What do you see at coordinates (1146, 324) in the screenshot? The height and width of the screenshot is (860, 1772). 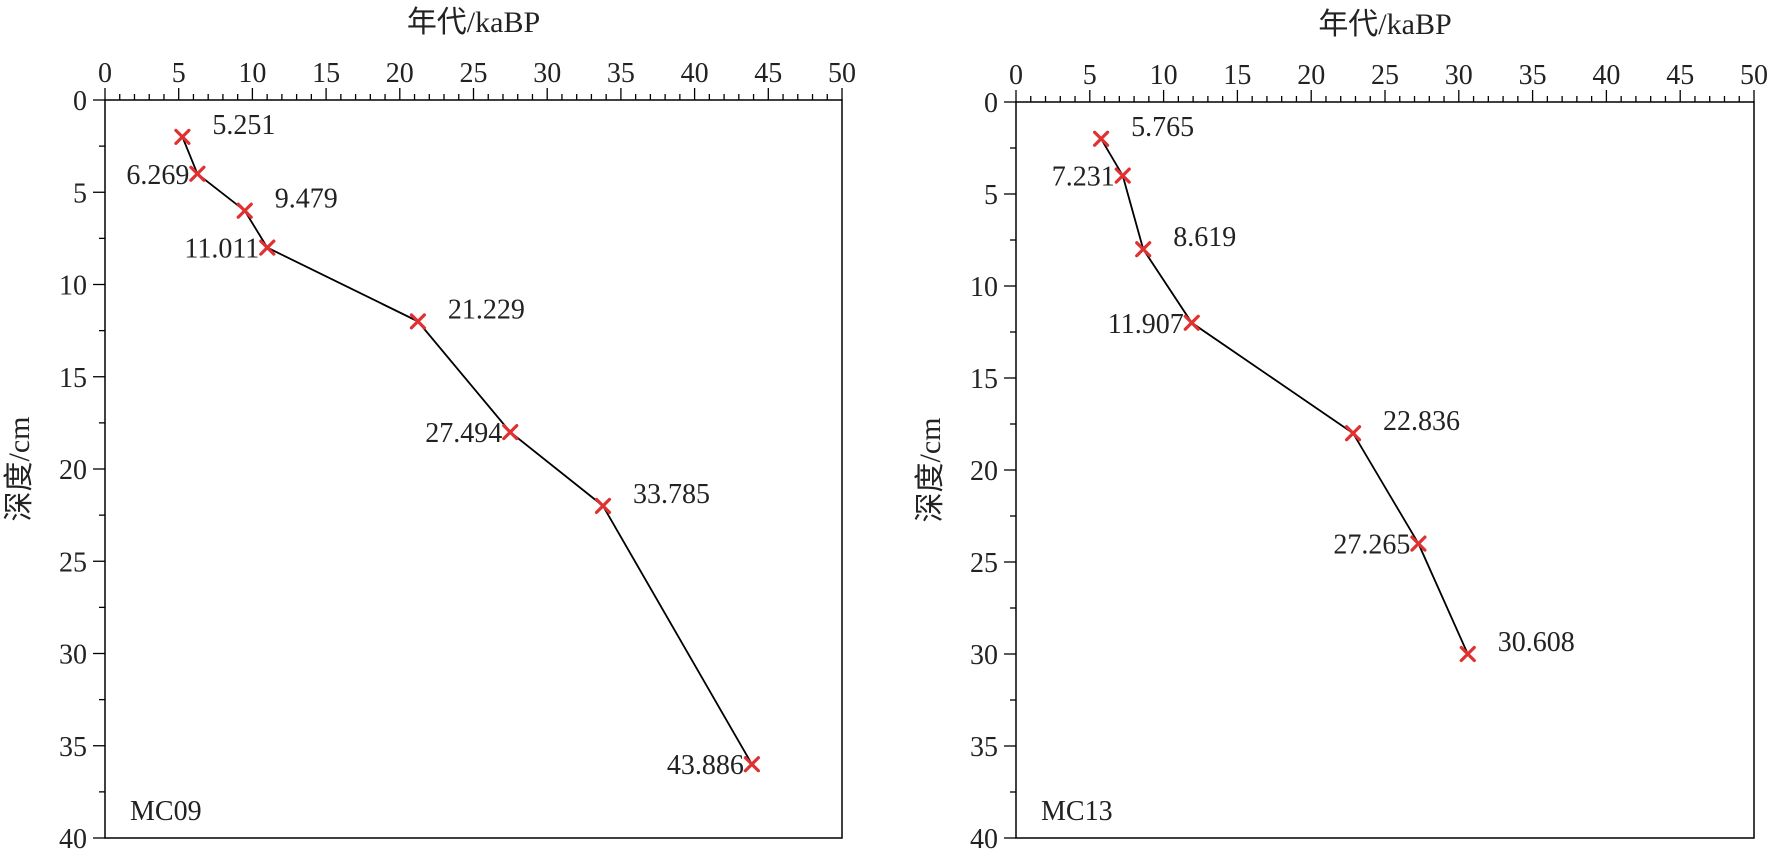 I see `data-point-label: 11.907` at bounding box center [1146, 324].